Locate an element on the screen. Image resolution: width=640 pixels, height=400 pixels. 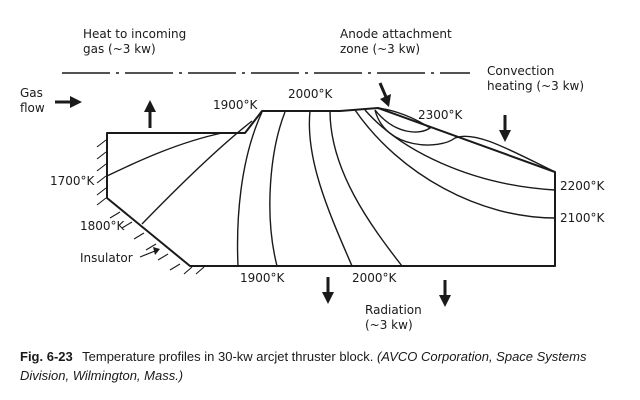
convection-arrow is located at coordinates (505, 128).